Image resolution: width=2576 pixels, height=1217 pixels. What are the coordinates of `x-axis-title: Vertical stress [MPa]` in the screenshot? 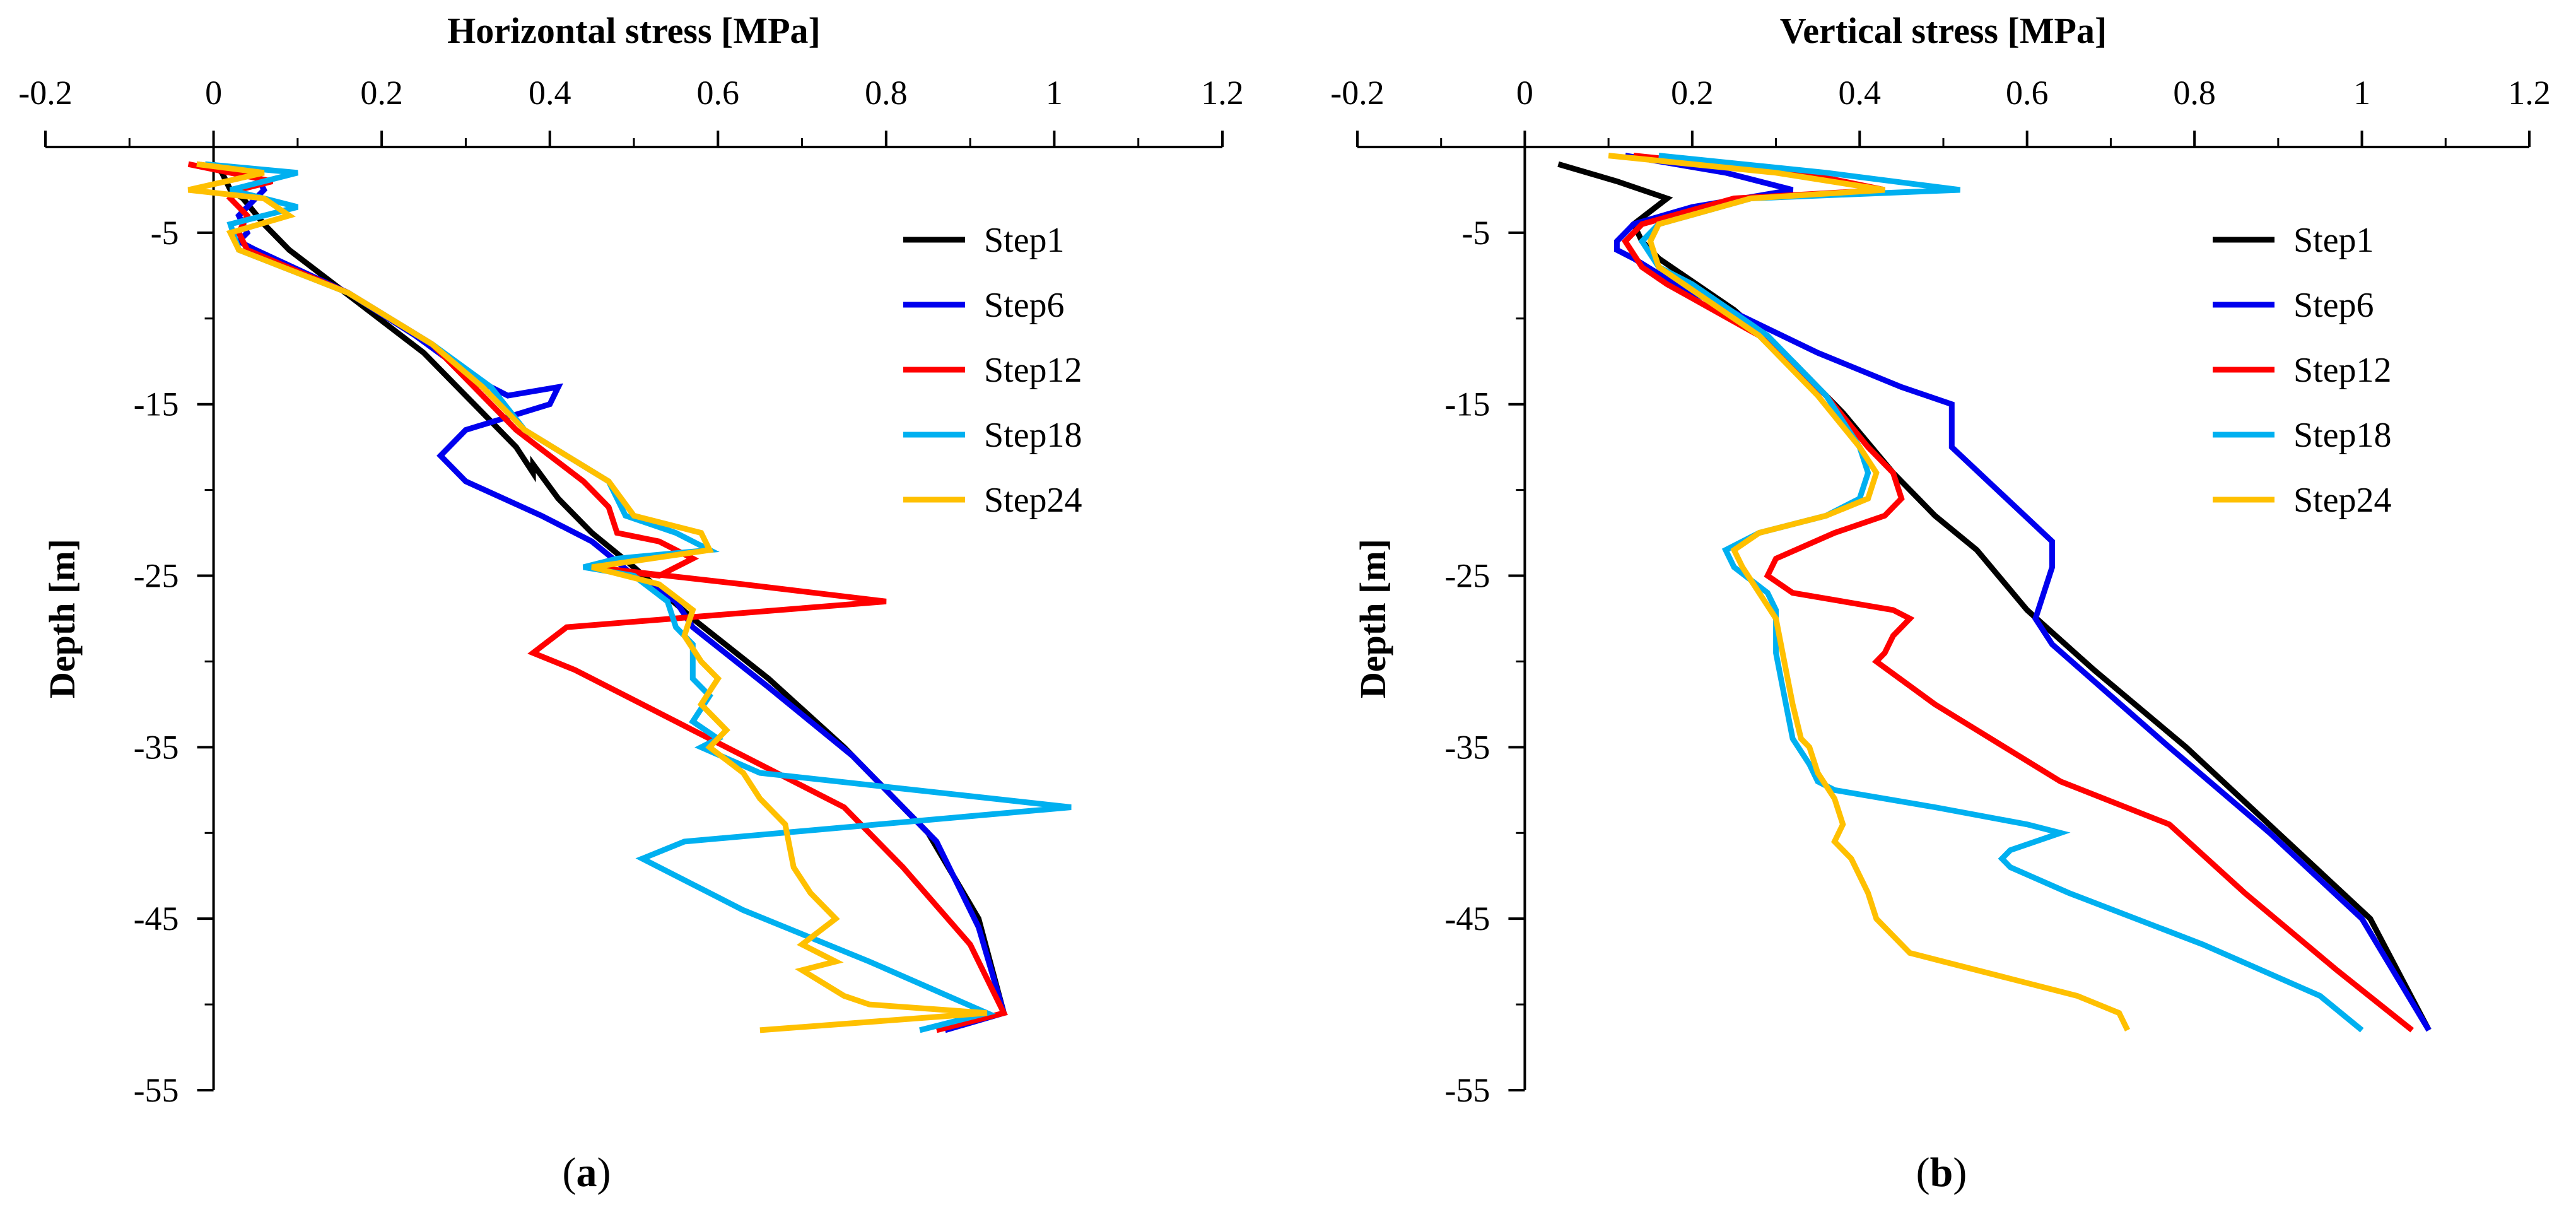 It's located at (1943, 31).